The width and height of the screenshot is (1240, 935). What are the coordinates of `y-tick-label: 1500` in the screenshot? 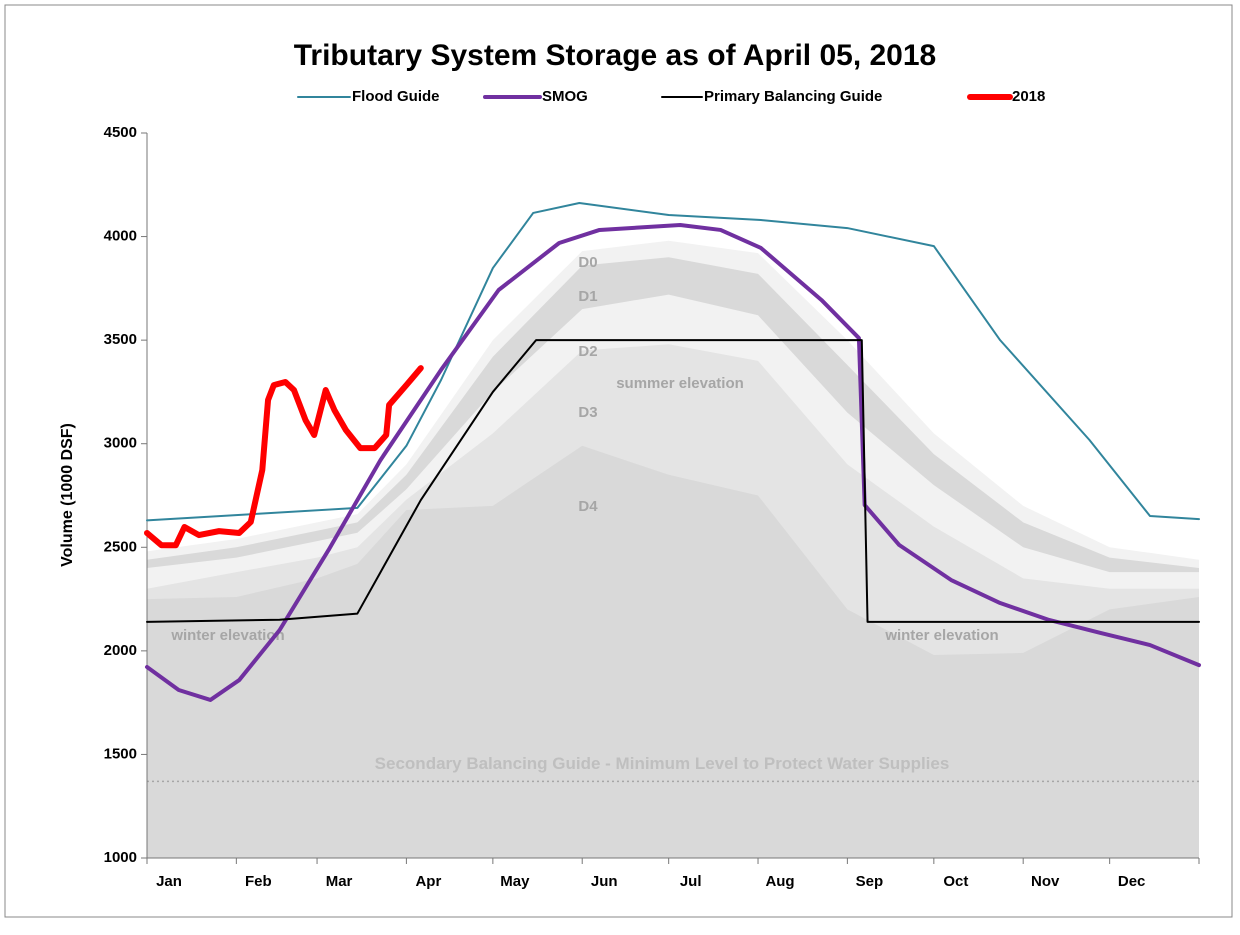 It's located at (120, 753).